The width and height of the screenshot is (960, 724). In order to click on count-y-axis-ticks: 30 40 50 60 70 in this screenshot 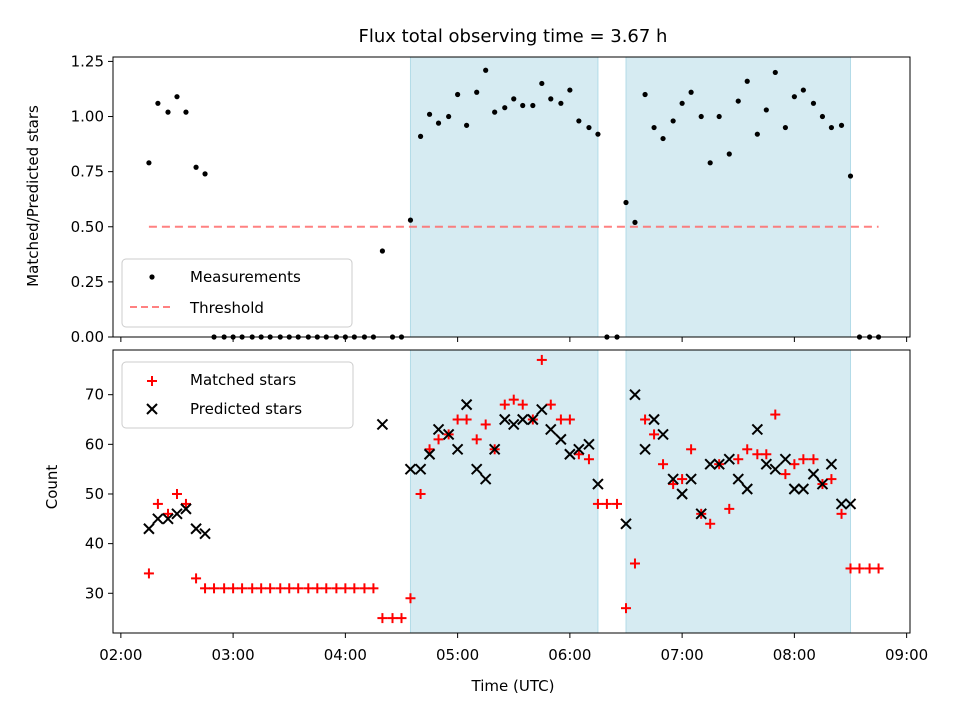, I will do `click(99, 494)`.